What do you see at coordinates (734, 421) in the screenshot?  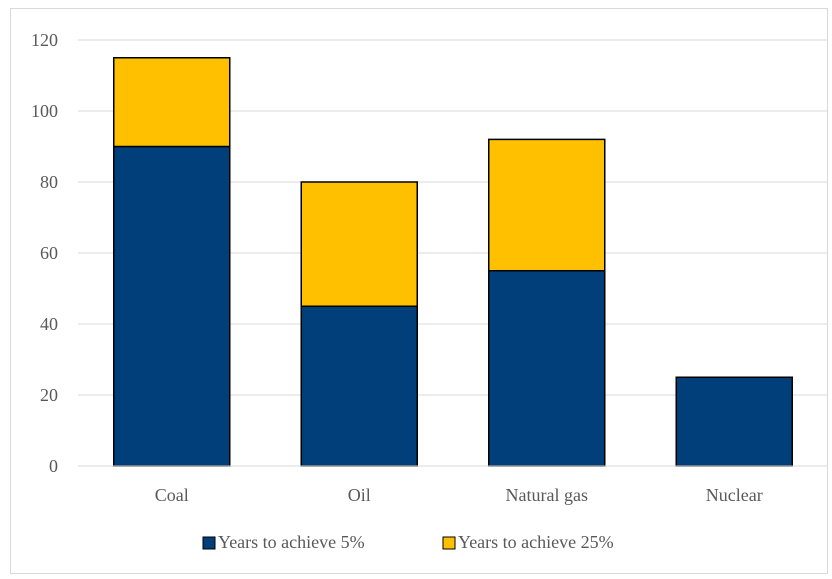 I see `bar-years-5pct-nuclear` at bounding box center [734, 421].